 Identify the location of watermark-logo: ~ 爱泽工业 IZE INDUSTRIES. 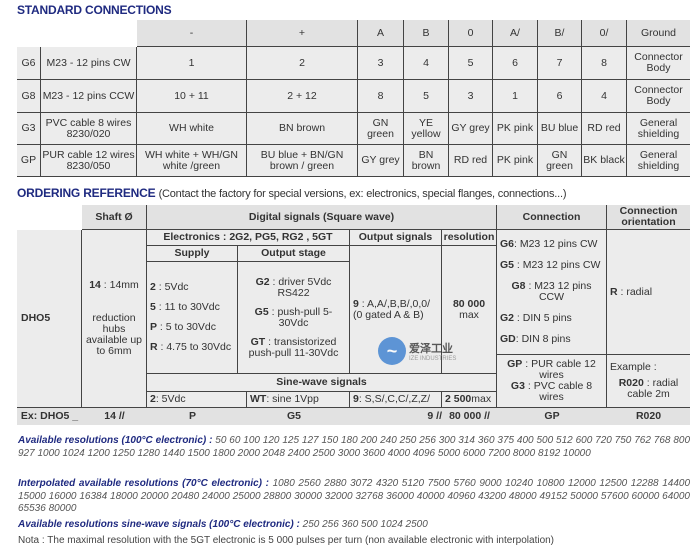
(417, 351).